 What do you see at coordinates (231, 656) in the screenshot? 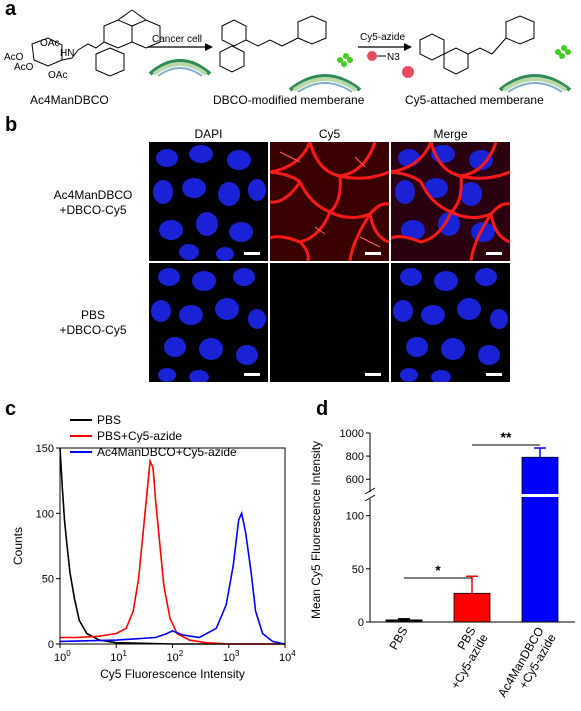
I see `x-tick-label: 10³` at bounding box center [231, 656].